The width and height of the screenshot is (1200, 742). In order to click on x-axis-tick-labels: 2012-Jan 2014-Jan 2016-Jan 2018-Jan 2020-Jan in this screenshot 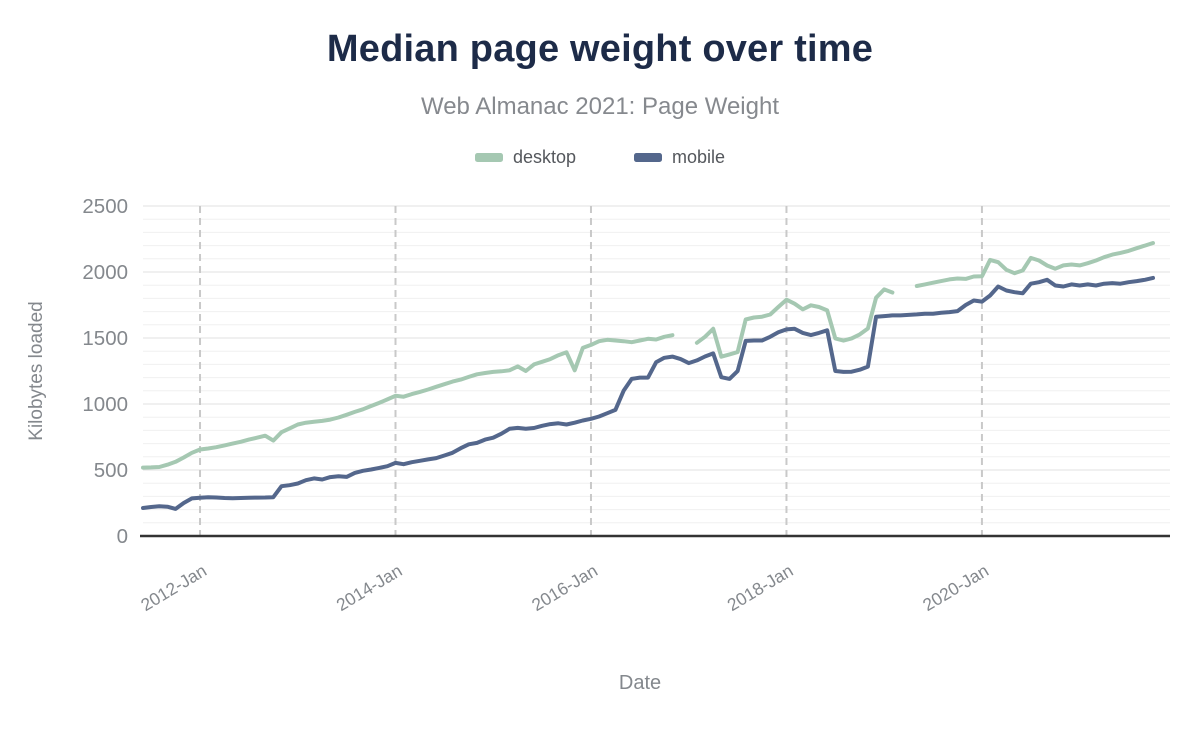, I will do `click(564, 587)`.